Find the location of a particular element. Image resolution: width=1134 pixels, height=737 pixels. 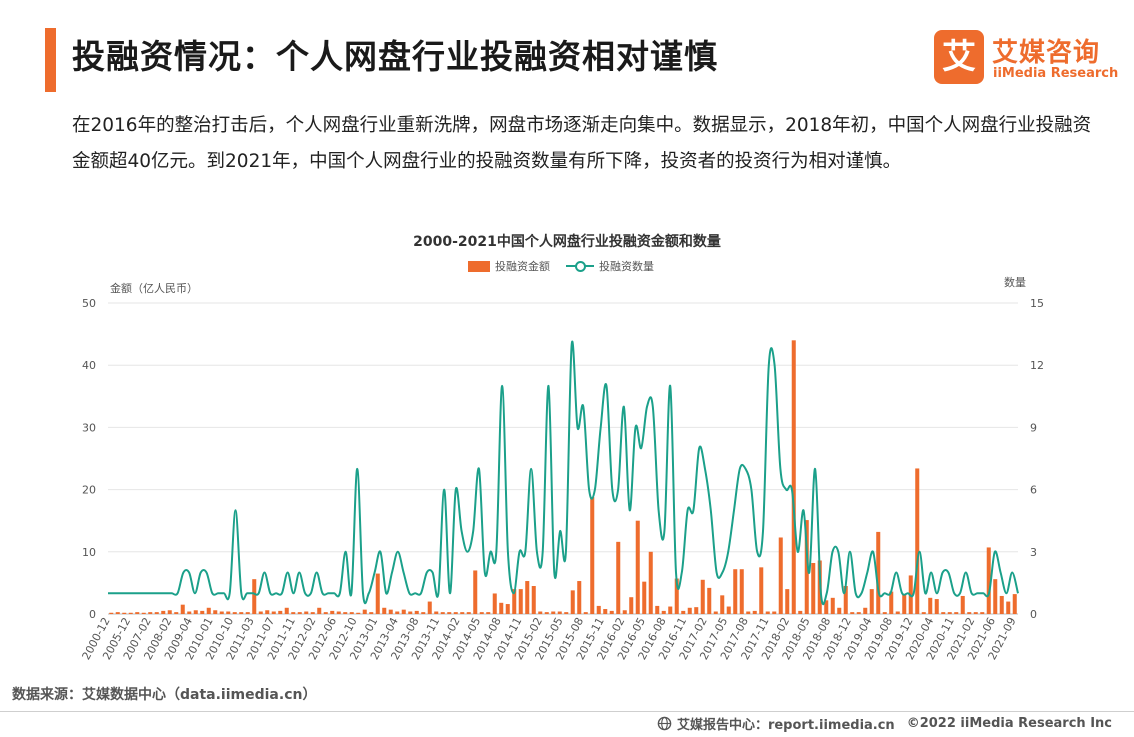

chart-title: 2000-2021中国个人网盘行业投融资金额和数量 is located at coordinates (567, 242).